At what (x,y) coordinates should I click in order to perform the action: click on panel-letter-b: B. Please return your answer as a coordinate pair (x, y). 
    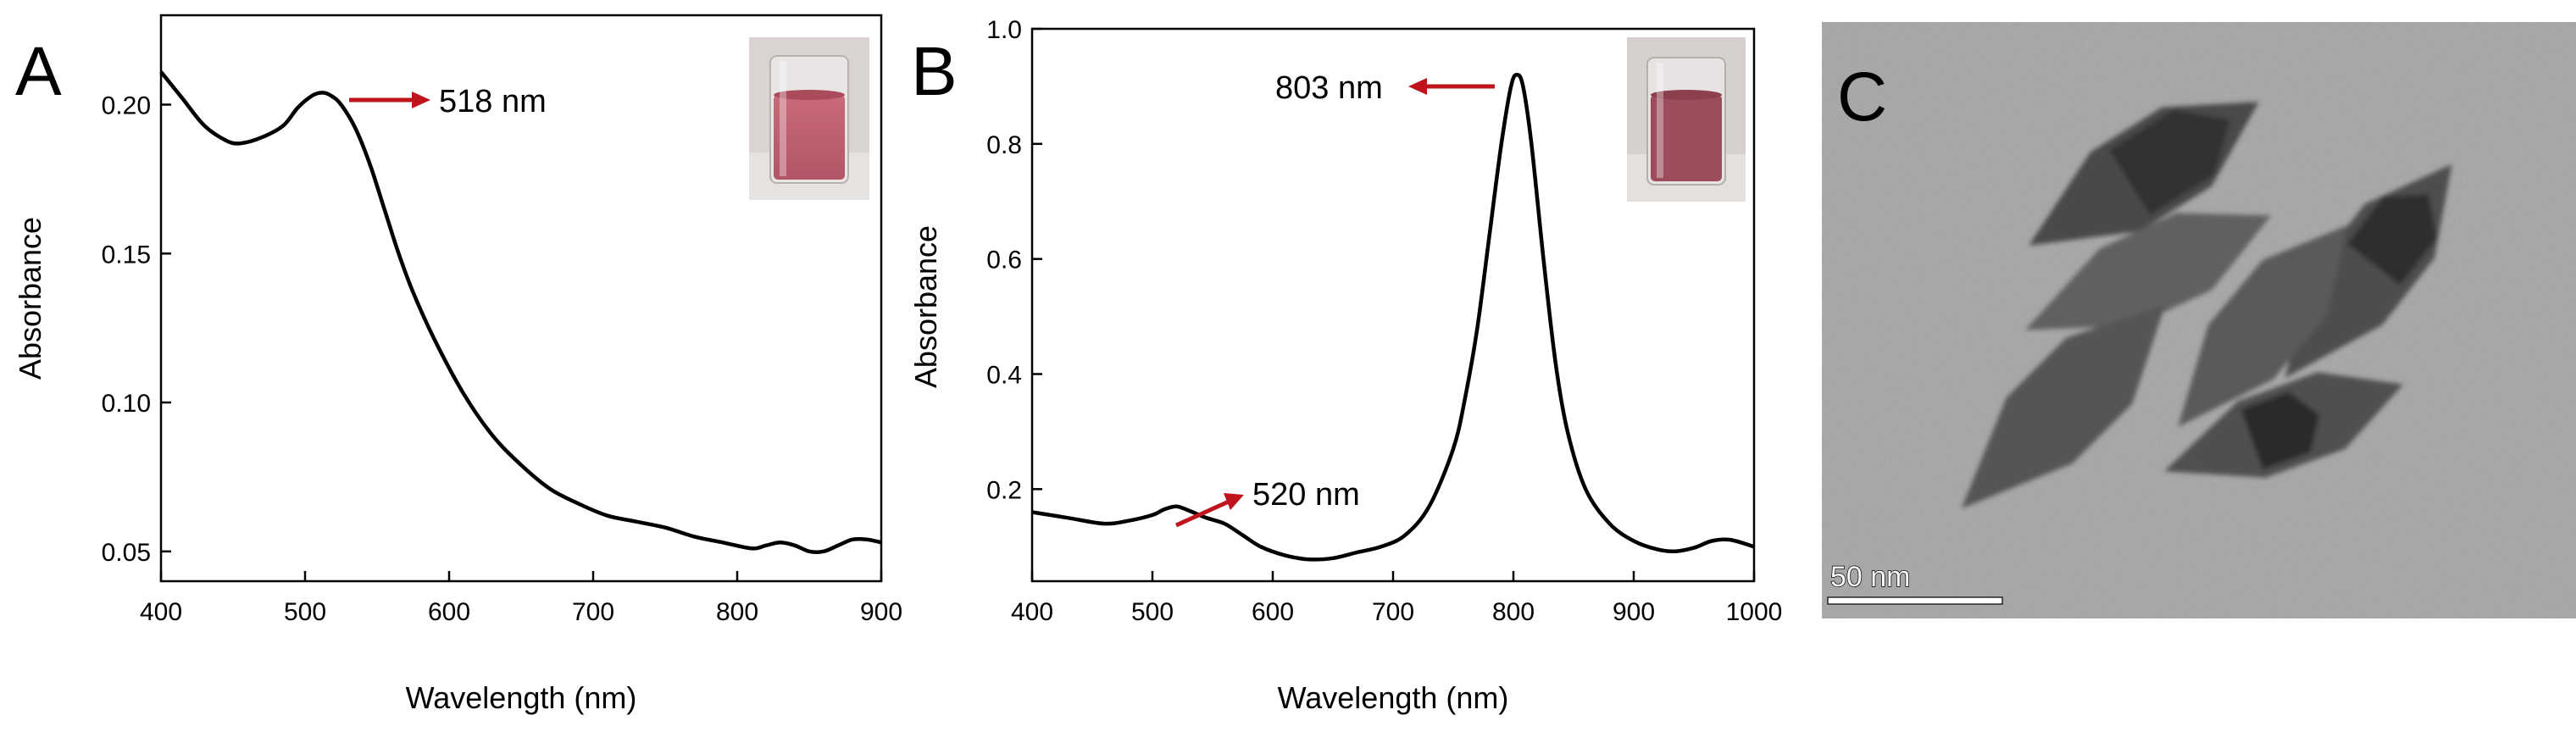
    Looking at the image, I should click on (934, 71).